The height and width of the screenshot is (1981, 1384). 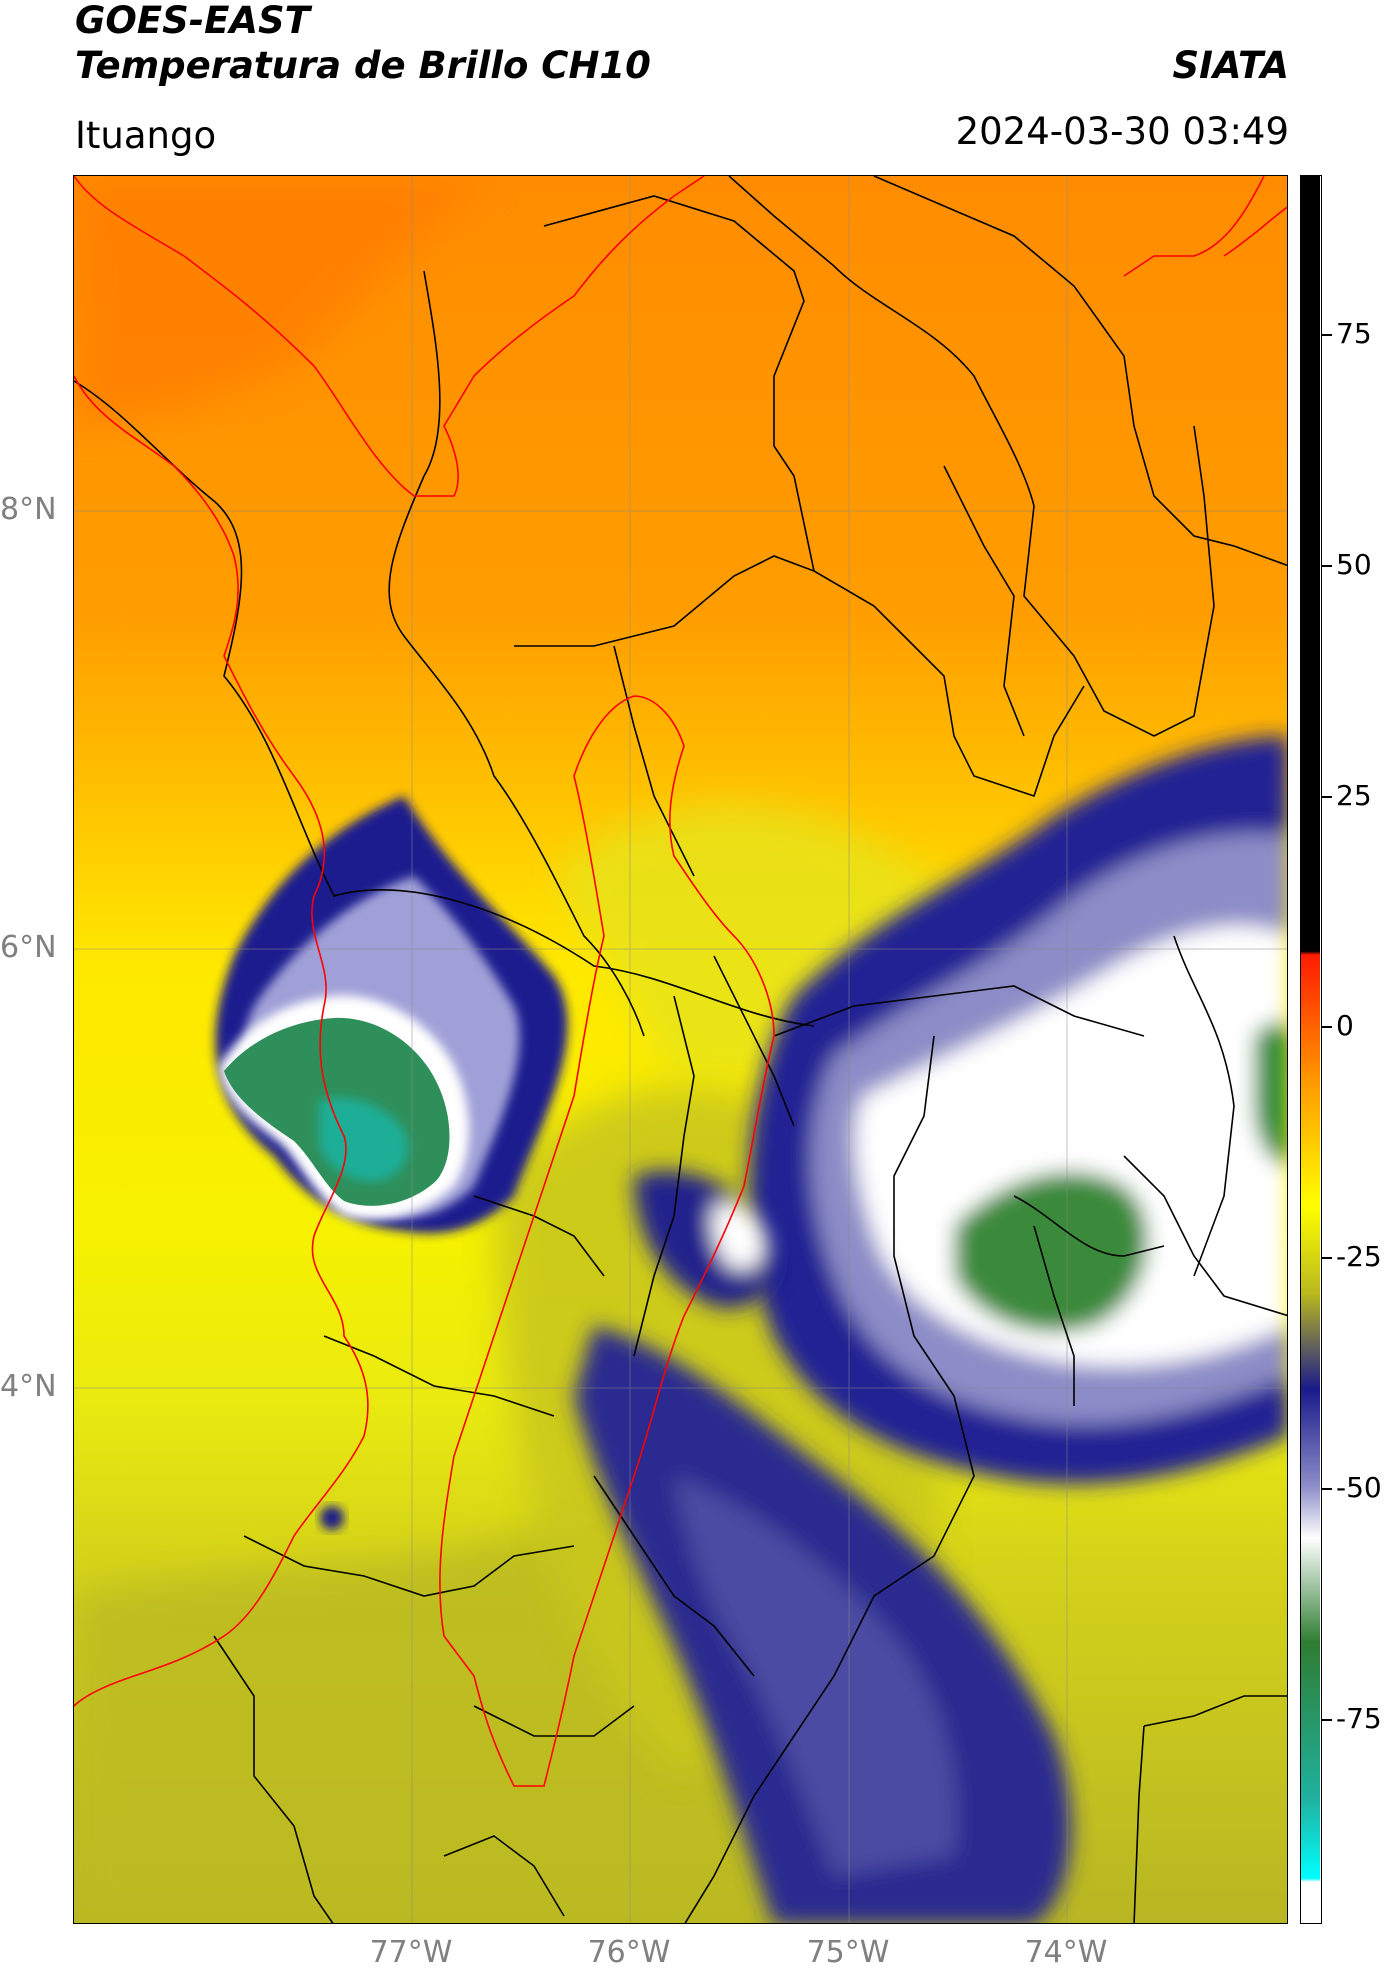 What do you see at coordinates (411, 1952) in the screenshot?
I see `lon-label-77w: 77°W` at bounding box center [411, 1952].